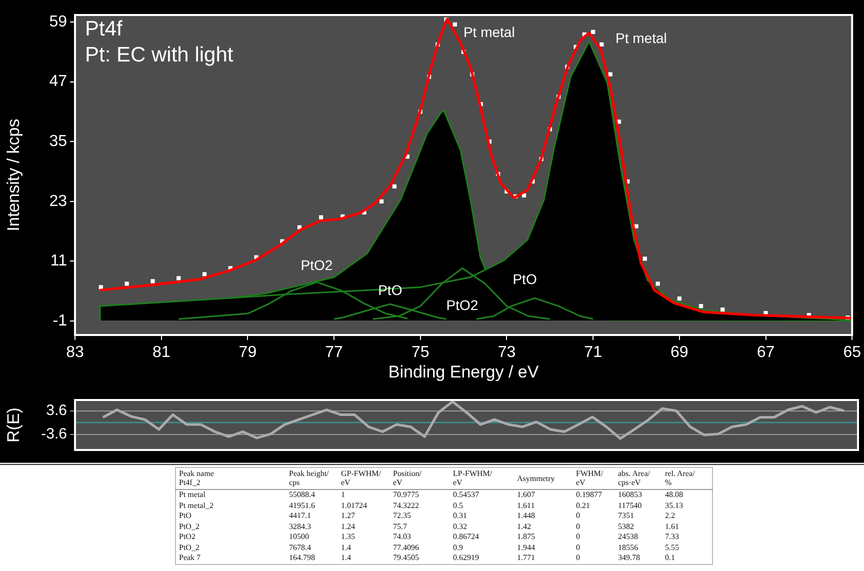 This screenshot has height=571, width=864. I want to click on text: 5.55, so click(672, 547).